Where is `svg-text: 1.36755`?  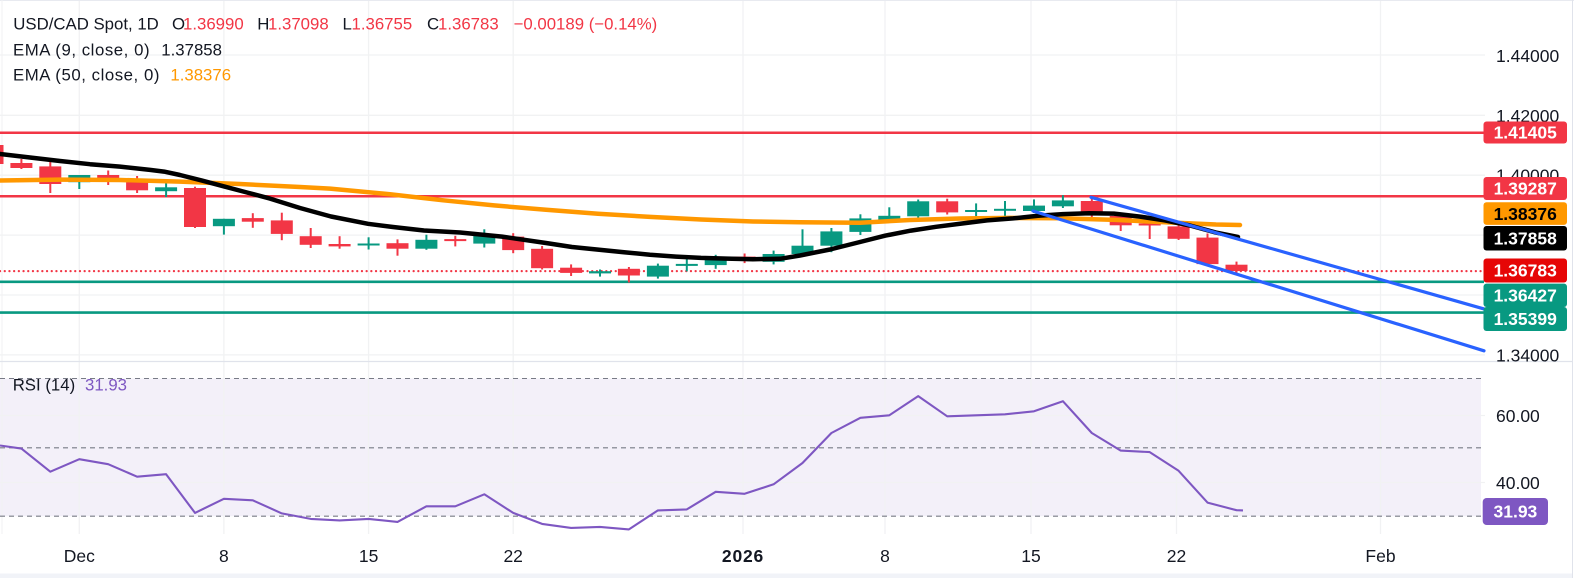
svg-text: 1.36755 is located at coordinates (382, 23).